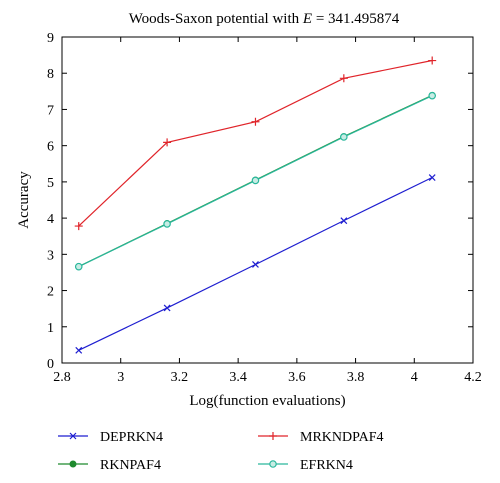 The width and height of the screenshot is (500, 483). Describe the element at coordinates (50, 147) in the screenshot. I see `y-tick-label: 6` at that location.